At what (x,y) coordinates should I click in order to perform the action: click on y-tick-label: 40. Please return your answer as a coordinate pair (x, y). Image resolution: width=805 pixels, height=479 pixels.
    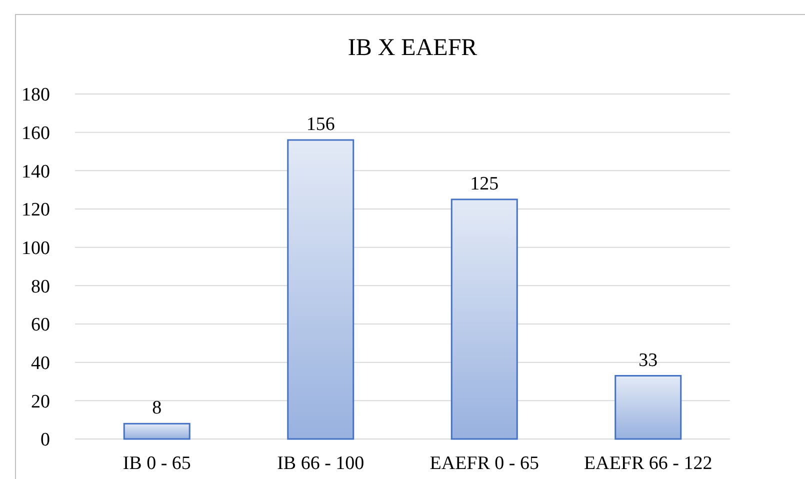
    Looking at the image, I should click on (40, 363).